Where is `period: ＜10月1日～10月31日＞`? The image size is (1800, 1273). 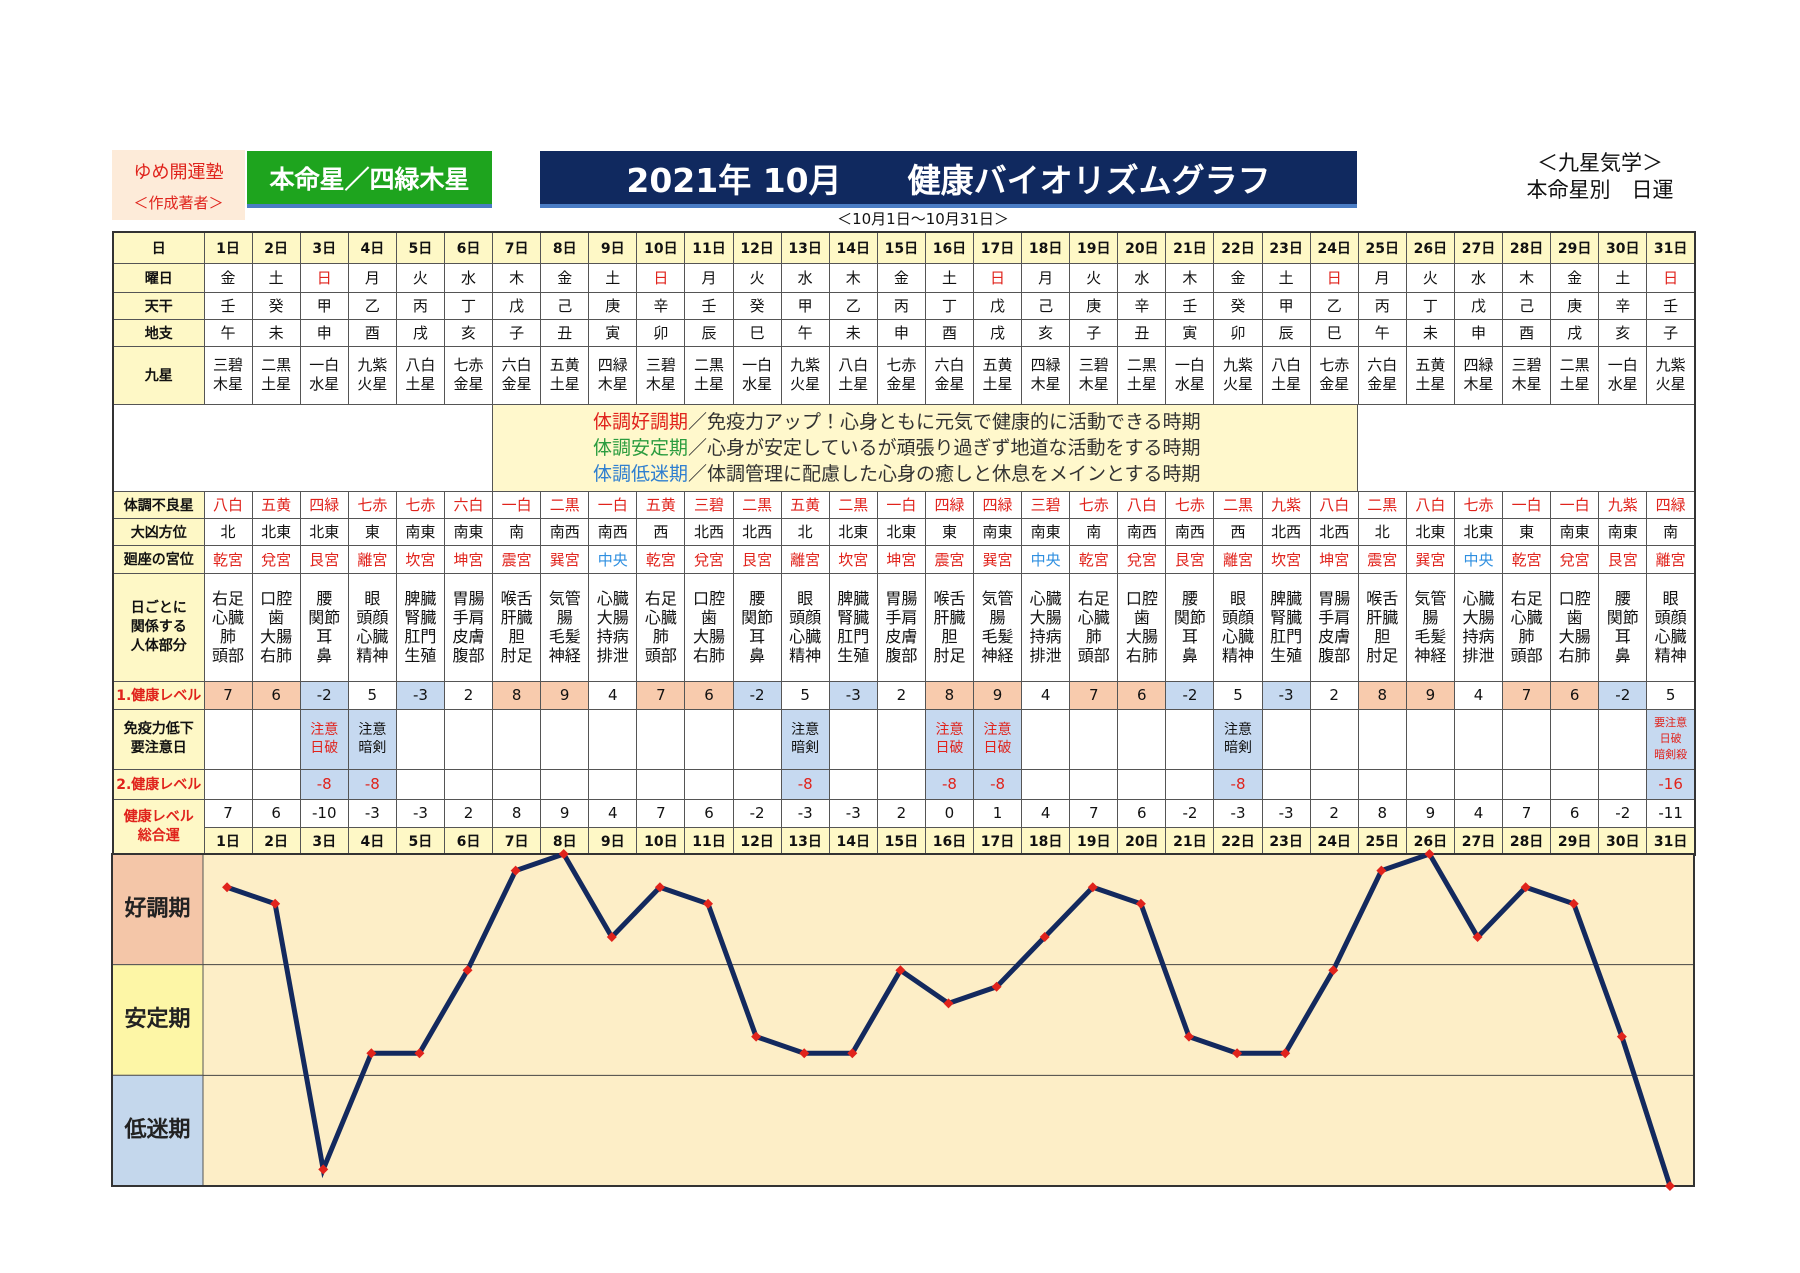
period: ＜10月1日～10月31日＞ is located at coordinates (923, 219).